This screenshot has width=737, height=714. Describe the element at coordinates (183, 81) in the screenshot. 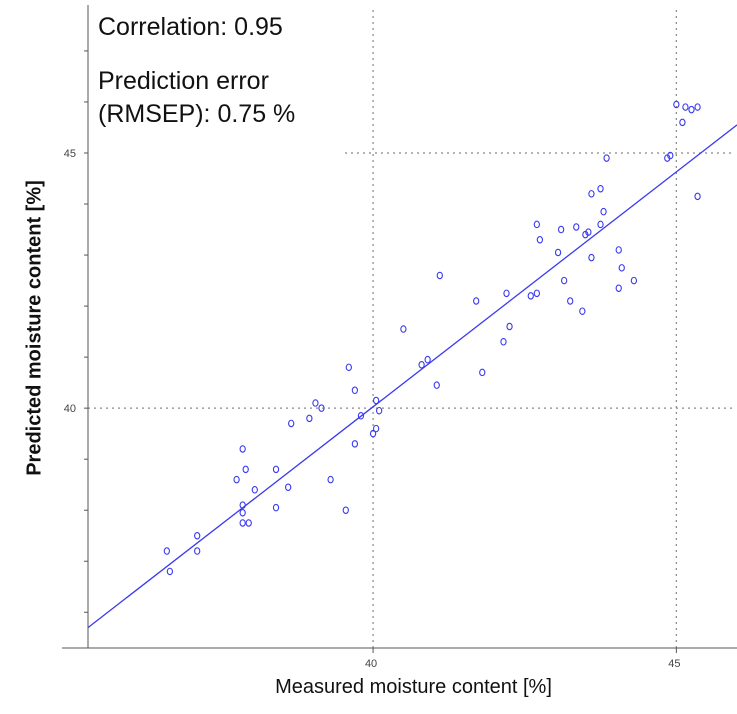

I see `prediction-error-annotation: Prediction error` at that location.